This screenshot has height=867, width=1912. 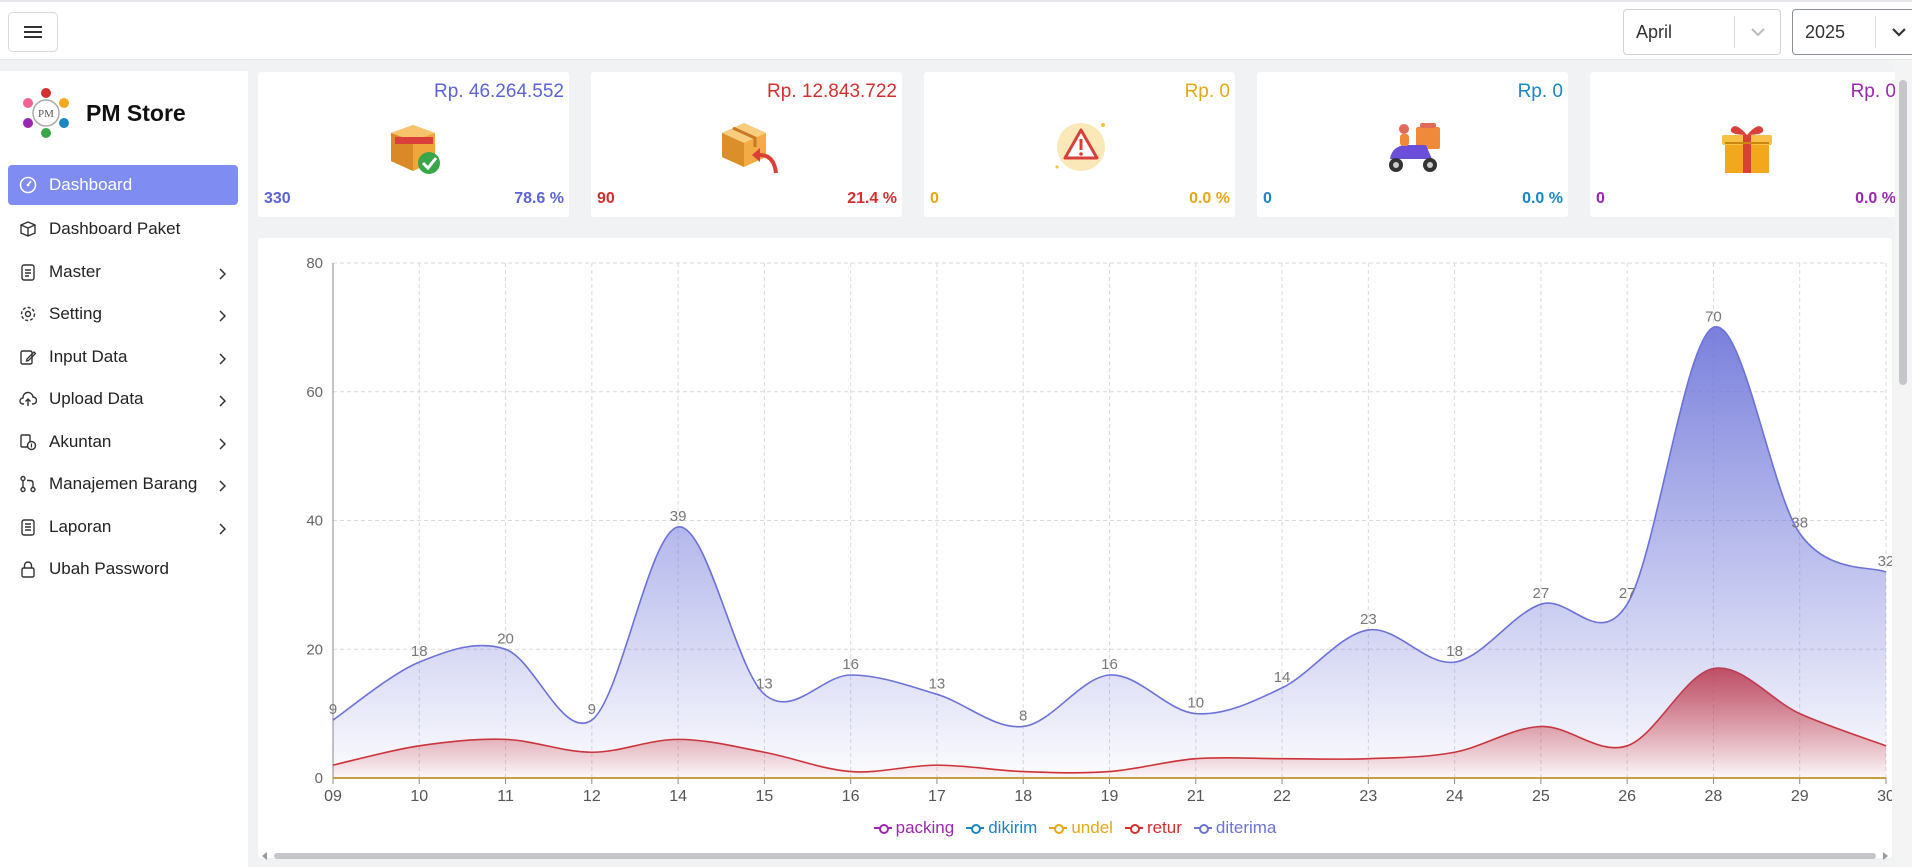 I want to click on vertical-scroll-thumb, so click(x=1903, y=232).